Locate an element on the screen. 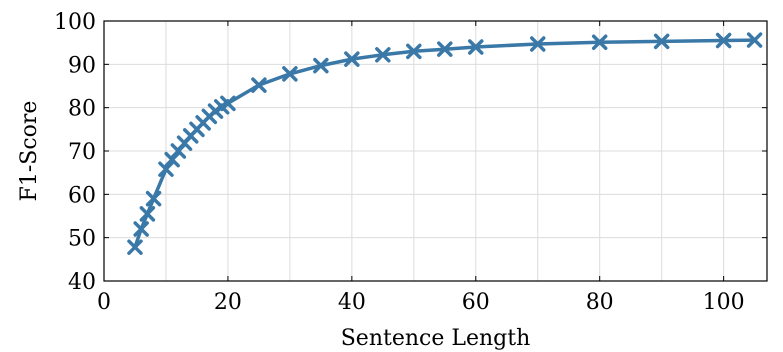 Image resolution: width=783 pixels, height=352 pixels. x-tick-label: 60 is located at coordinates (476, 302).